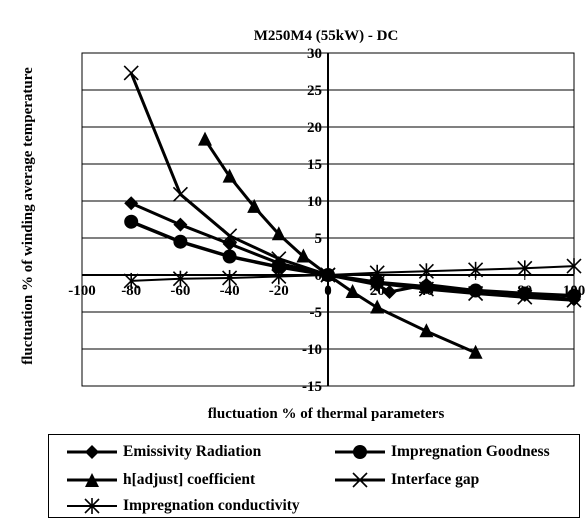  I want to click on y-tick-label: -15, so click(312, 387).